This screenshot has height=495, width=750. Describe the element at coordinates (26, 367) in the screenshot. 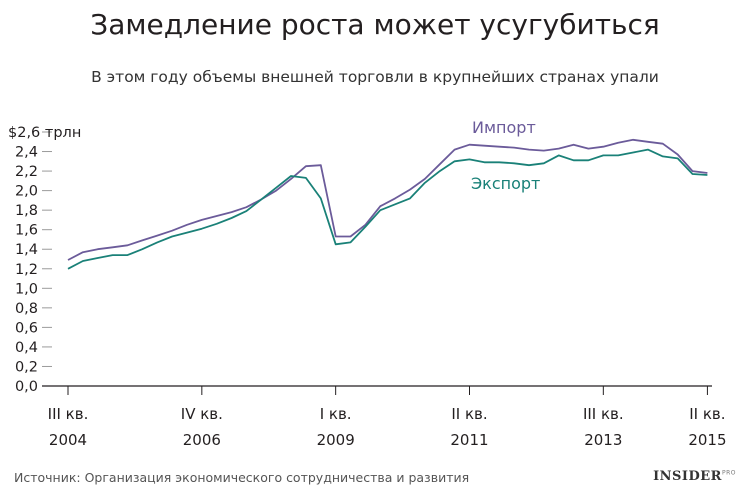

I see `y-tick-label: 0,2` at that location.